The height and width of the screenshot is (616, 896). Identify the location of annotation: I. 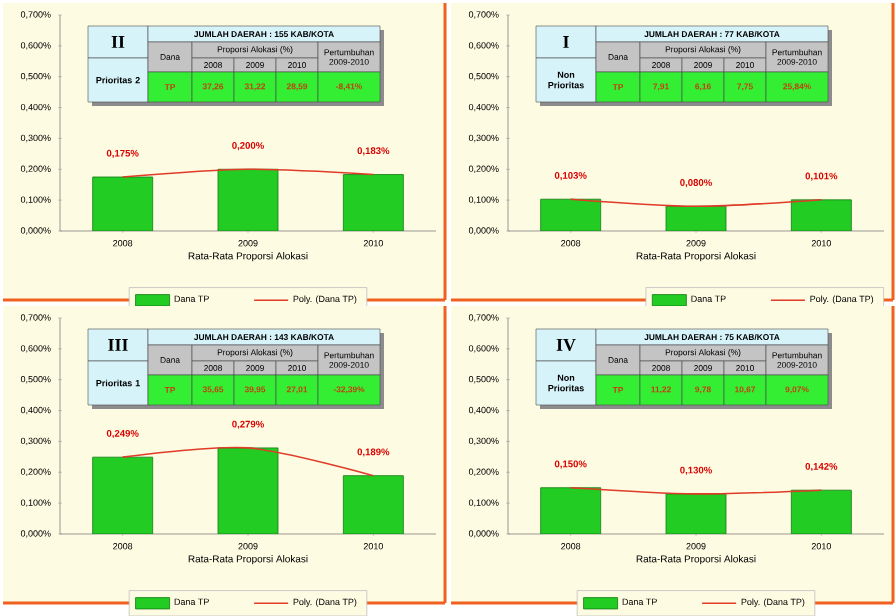
(566, 41).